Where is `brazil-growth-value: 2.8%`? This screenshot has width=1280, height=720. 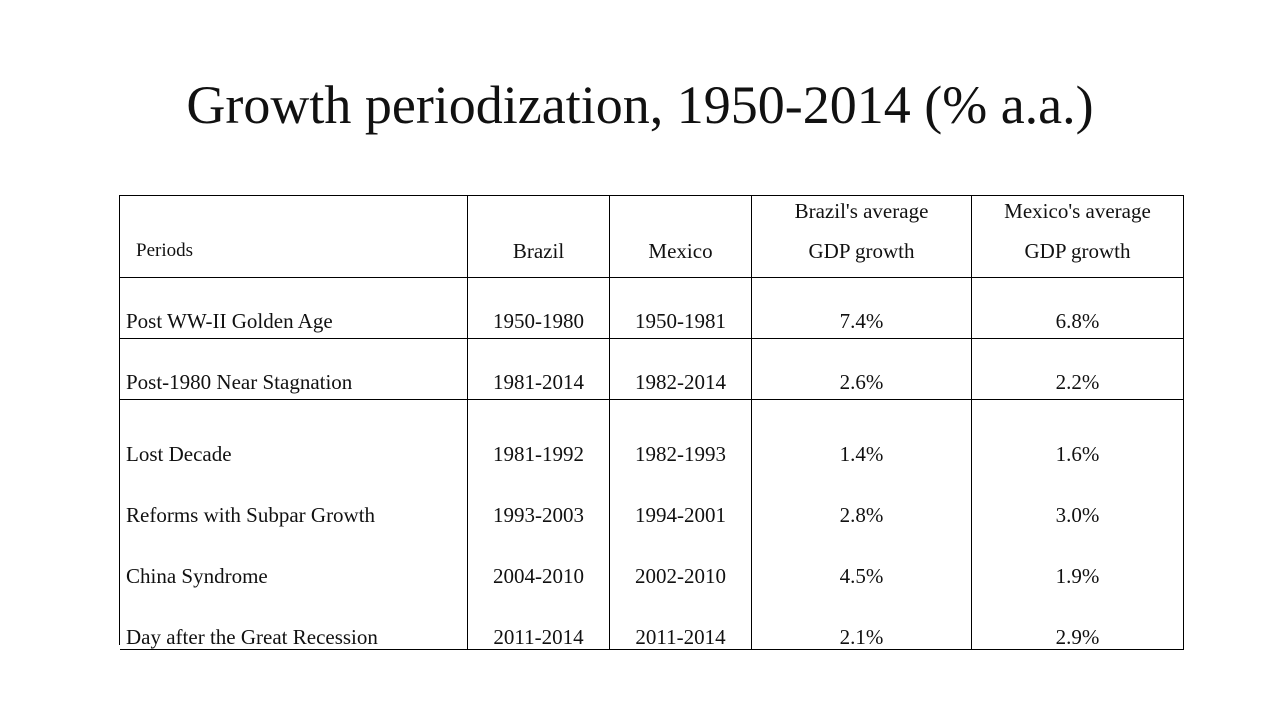
brazil-growth-value: 2.8% is located at coordinates (861, 515).